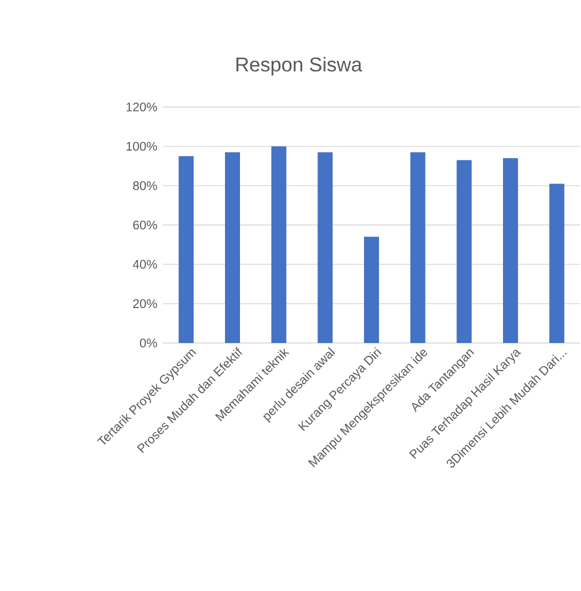 The image size is (581, 591). What do you see at coordinates (145, 264) in the screenshot?
I see `y-tick-label: 40%` at bounding box center [145, 264].